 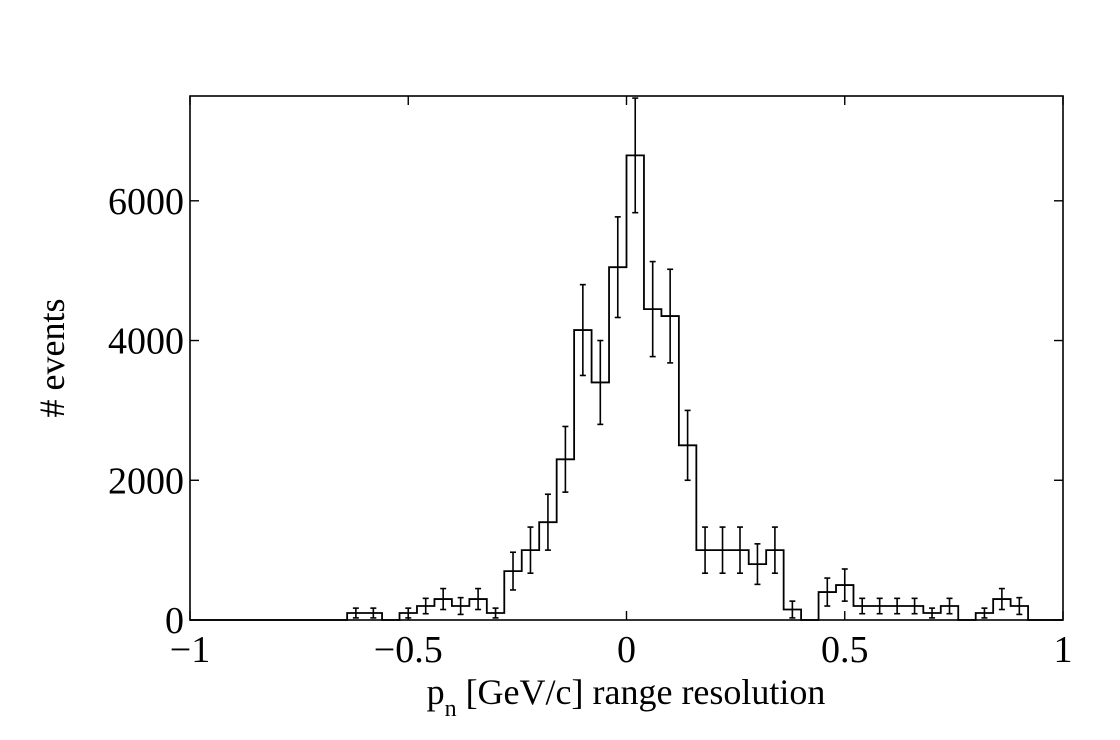 What do you see at coordinates (146, 342) in the screenshot?
I see `y-tick-label-2: 4000` at bounding box center [146, 342].